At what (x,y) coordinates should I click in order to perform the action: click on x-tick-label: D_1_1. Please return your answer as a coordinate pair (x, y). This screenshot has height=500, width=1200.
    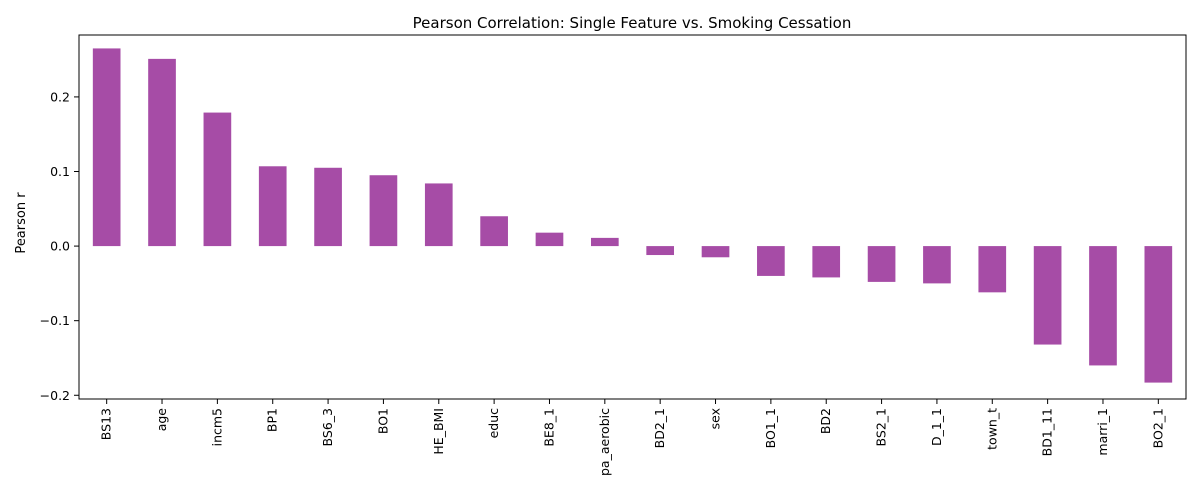
    Looking at the image, I should click on (936, 427).